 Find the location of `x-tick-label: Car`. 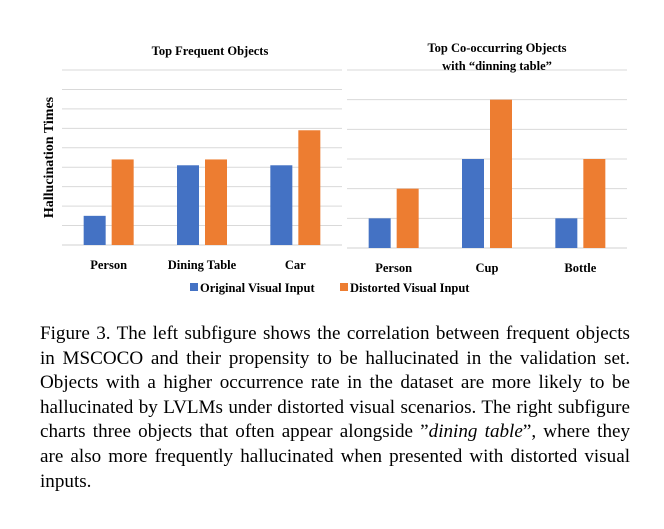

x-tick-label: Car is located at coordinates (295, 265).